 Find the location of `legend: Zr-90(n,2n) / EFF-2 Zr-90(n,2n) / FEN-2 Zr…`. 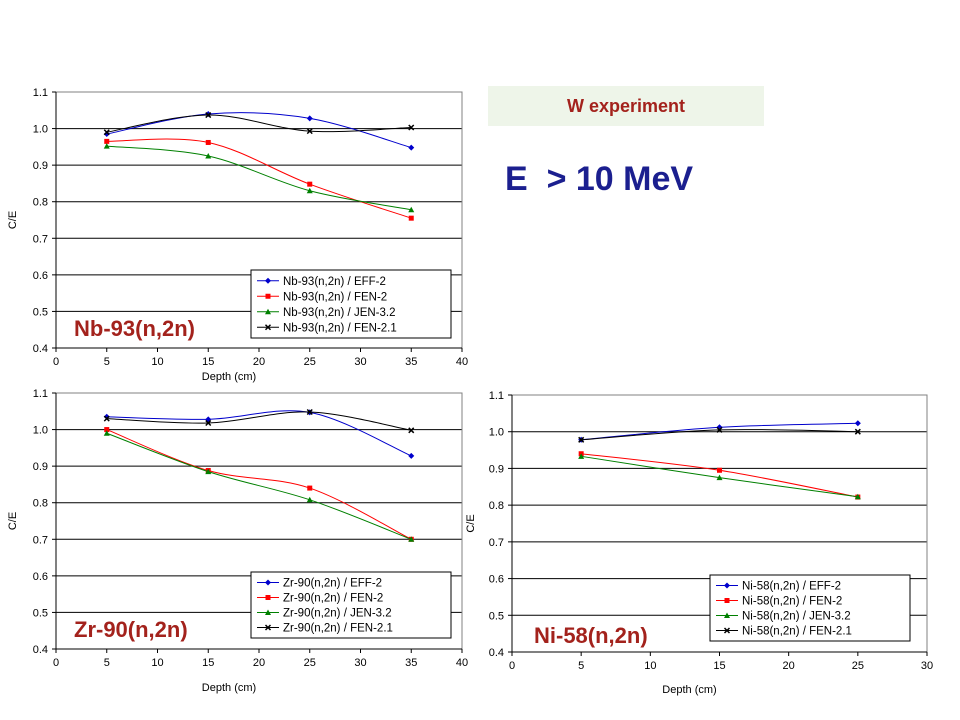

legend: Zr-90(n,2n) / EFF-2 Zr-90(n,2n) / FEN-2 Zr… is located at coordinates (351, 605).